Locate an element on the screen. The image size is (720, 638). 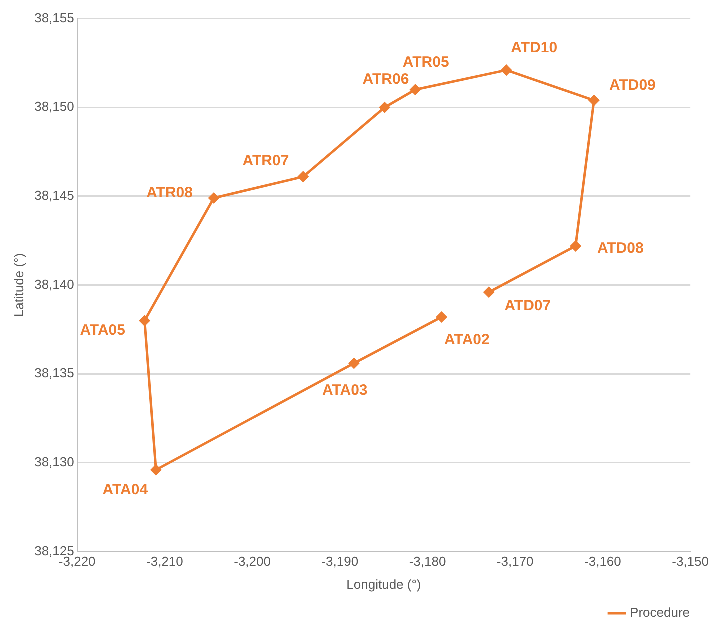
y-tick-label: 38,130 is located at coordinates (54, 462).